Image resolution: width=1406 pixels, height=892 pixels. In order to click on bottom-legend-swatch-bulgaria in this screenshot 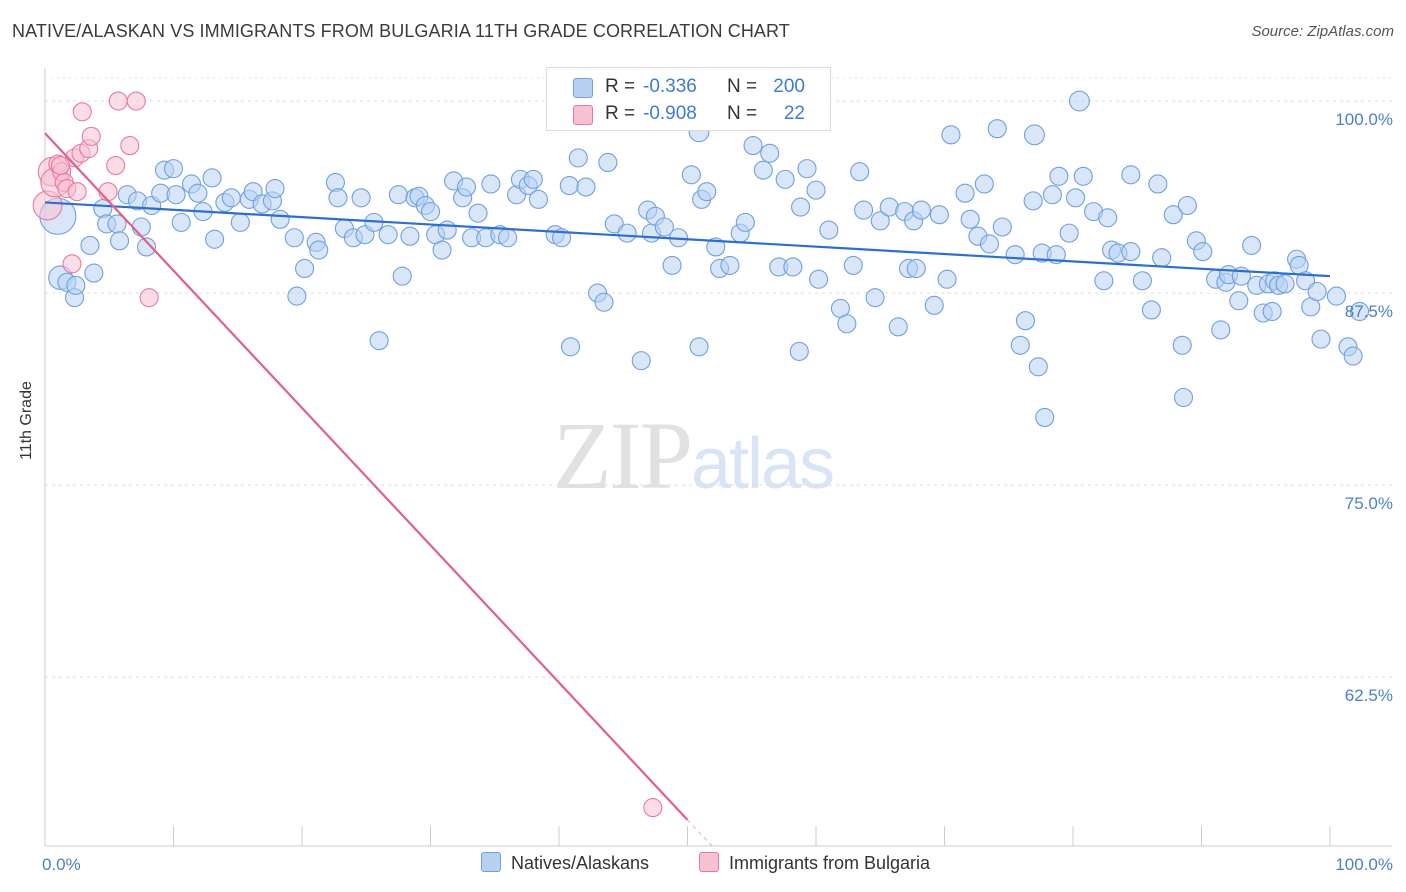, I will do `click(709, 862)`.